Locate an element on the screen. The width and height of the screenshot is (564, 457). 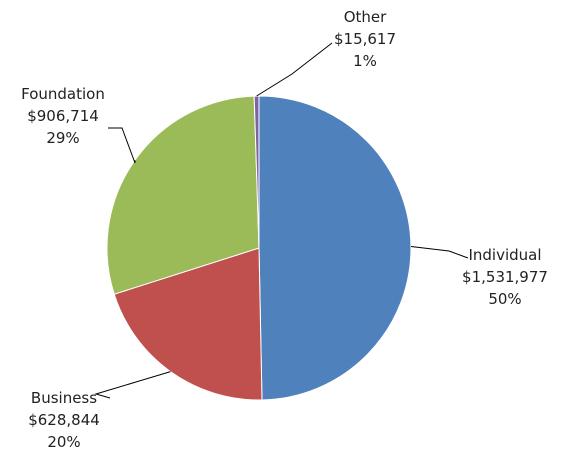
label-individual-amount: $1,531,977 is located at coordinates (505, 277).